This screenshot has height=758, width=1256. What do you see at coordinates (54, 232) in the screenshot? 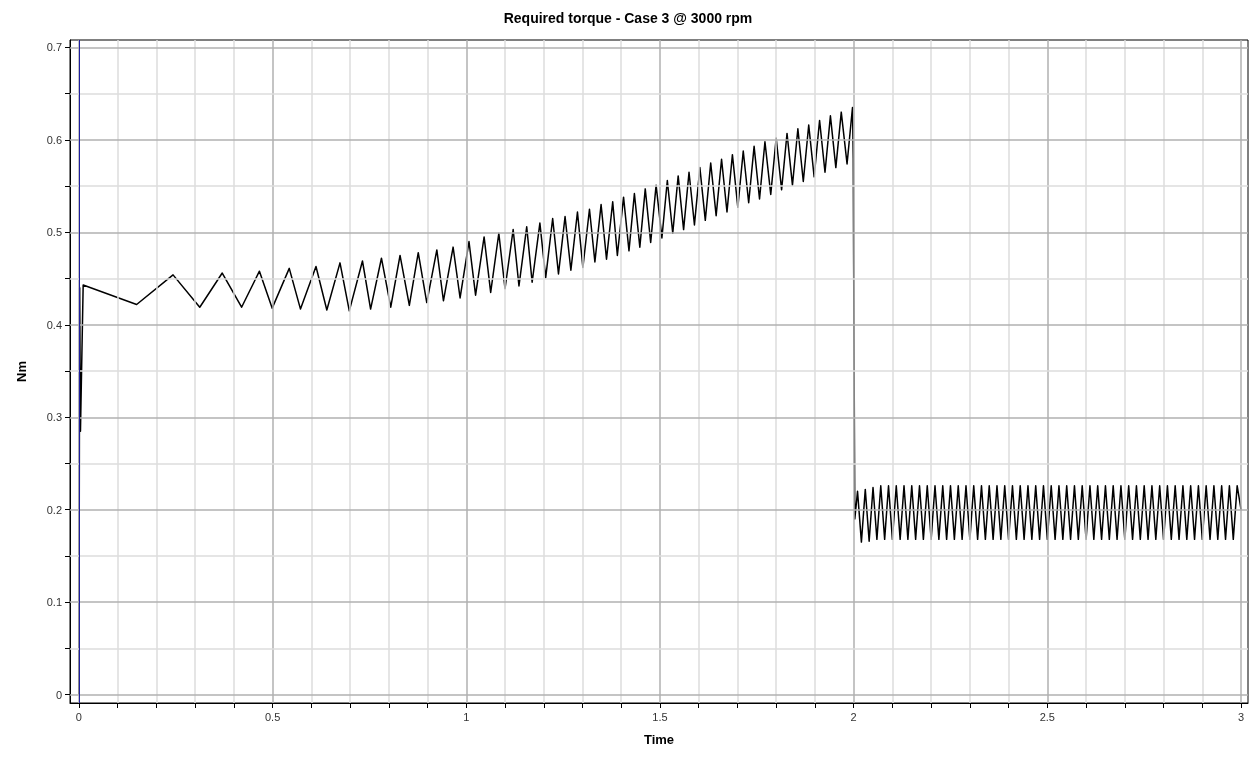
I see `y-tick-label: 0.5` at bounding box center [54, 232].